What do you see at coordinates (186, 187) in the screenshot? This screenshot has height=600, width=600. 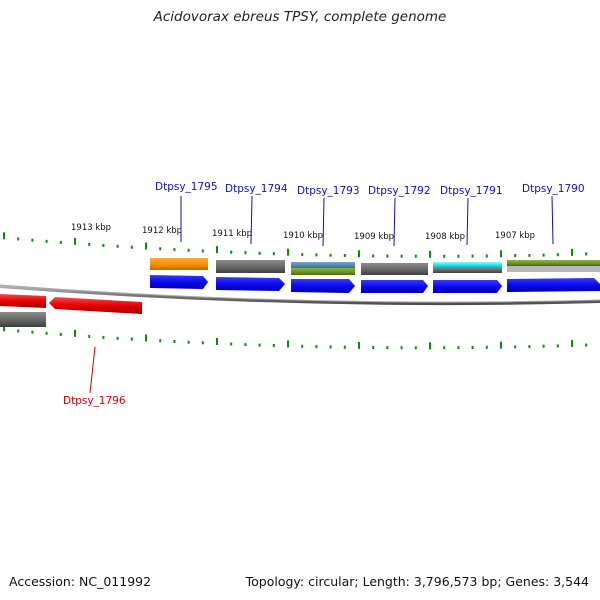 I see `gene-label-1795: Dtpsy_1795` at bounding box center [186, 187].